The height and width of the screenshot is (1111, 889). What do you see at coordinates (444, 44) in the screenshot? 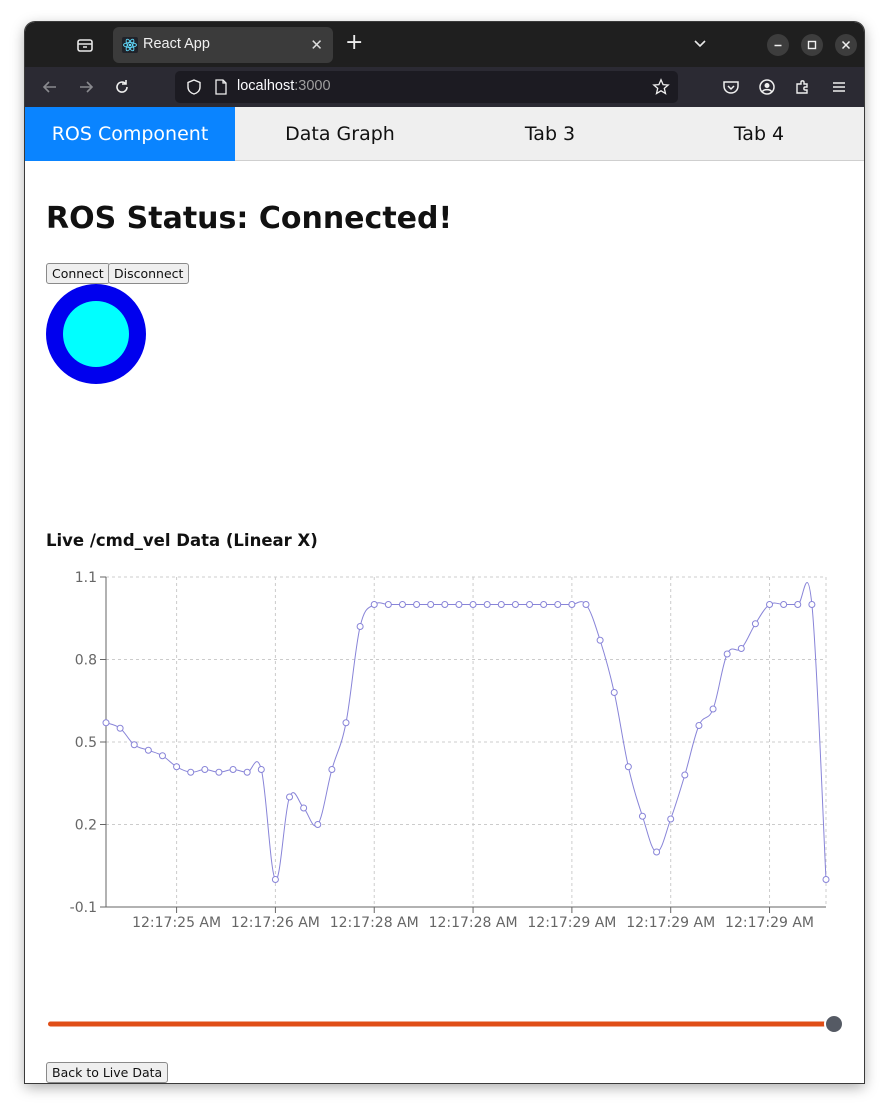
I see `browser-titlebar: React App ✕ +` at bounding box center [444, 44].